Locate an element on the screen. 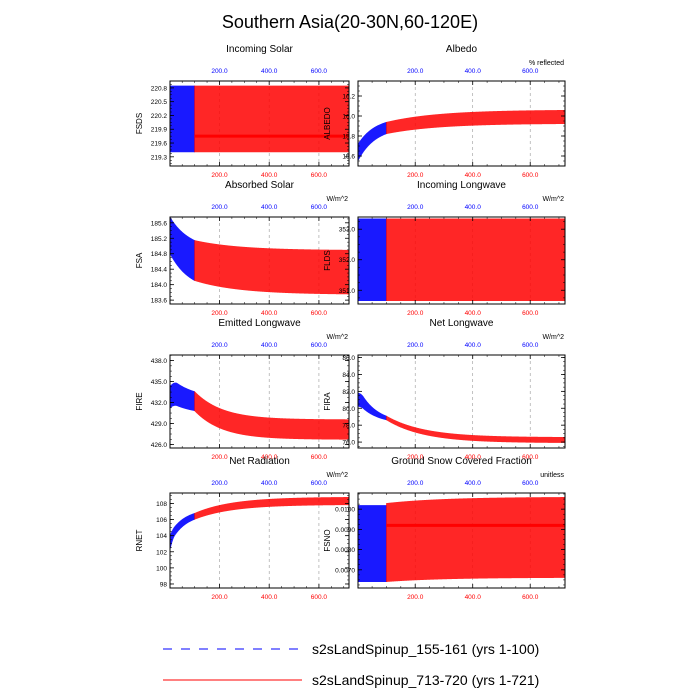 Image resolution: width=700 pixels, height=700 pixels. y-tick-label: 352.0 is located at coordinates (347, 260).